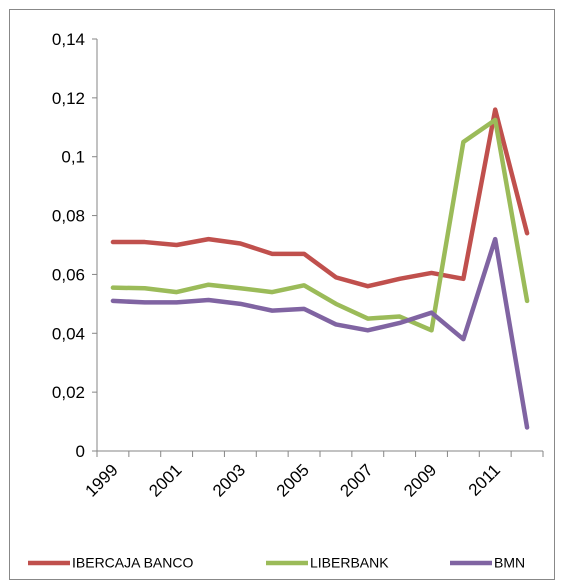 This screenshot has width=565, height=583. Describe the element at coordinates (68, 98) in the screenshot. I see `y-tick-label: 0,12` at that location.